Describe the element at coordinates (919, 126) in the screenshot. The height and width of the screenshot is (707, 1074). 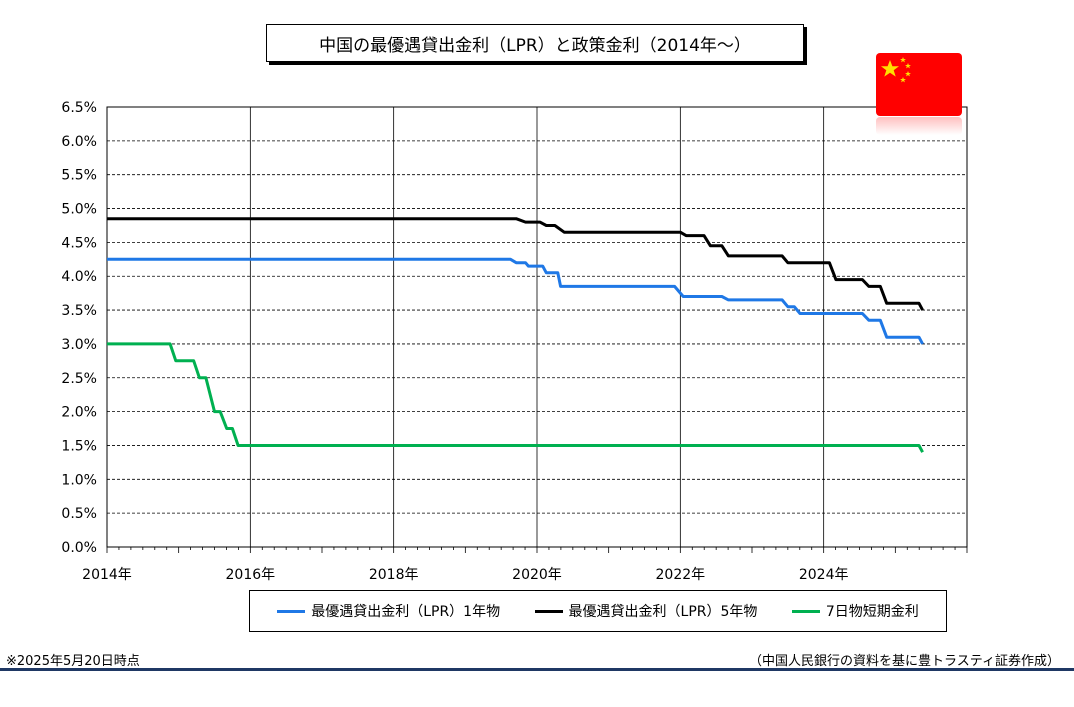
I see `flag-reflection` at that location.